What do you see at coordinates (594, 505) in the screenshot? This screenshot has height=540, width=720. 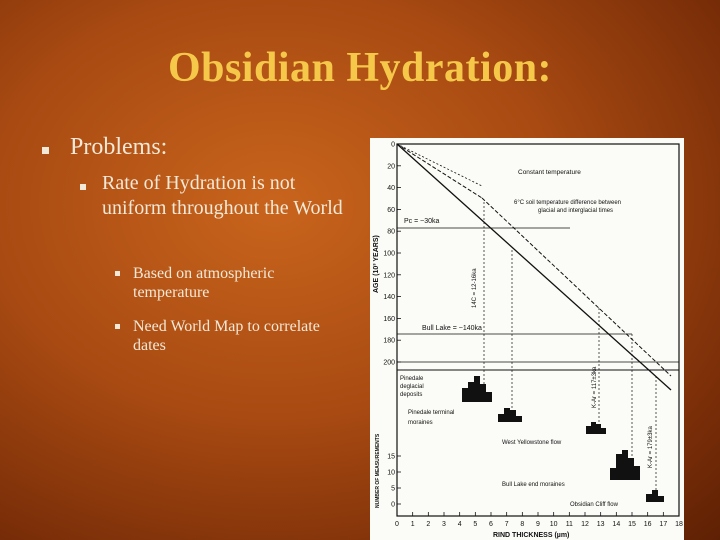 I see `annotation-obsidian-cliff: Obsidian Cliff flow` at bounding box center [594, 505].